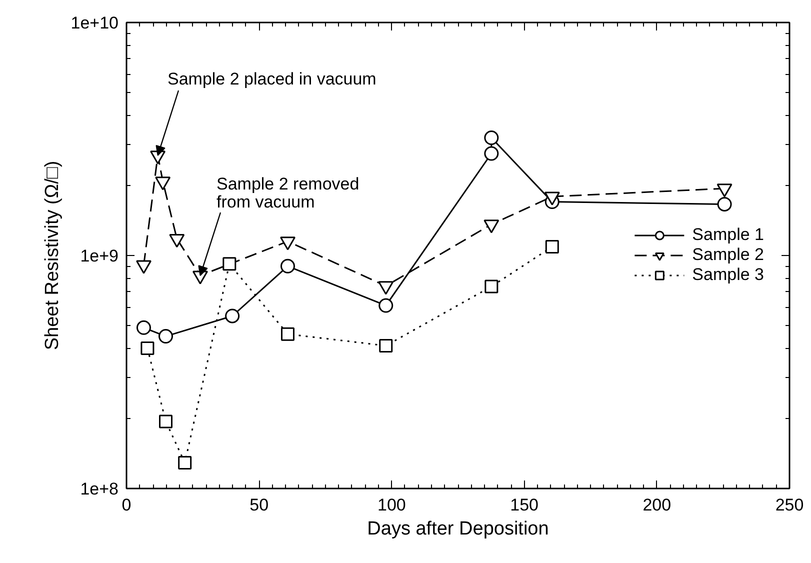 The image size is (811, 563). What do you see at coordinates (52, 255) in the screenshot?
I see `y-axis-title: Sheet Resistivity (Ω/□)` at bounding box center [52, 255].